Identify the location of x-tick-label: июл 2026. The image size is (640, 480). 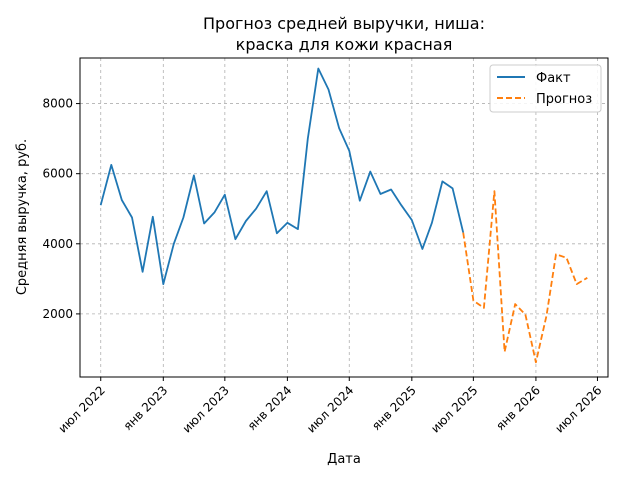
(578, 409).